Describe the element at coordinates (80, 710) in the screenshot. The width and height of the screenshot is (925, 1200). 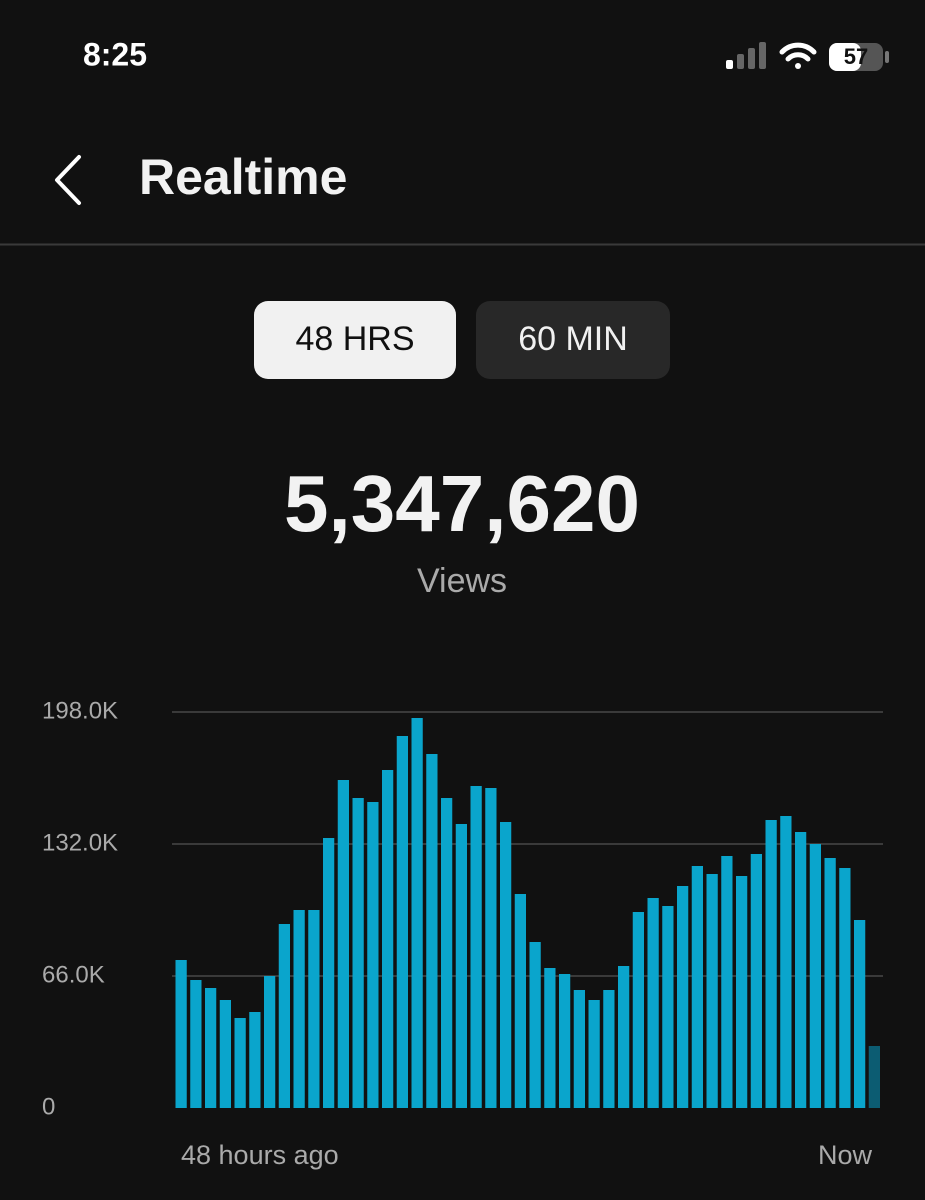
I see `y-tick-label: 198.0K` at that location.